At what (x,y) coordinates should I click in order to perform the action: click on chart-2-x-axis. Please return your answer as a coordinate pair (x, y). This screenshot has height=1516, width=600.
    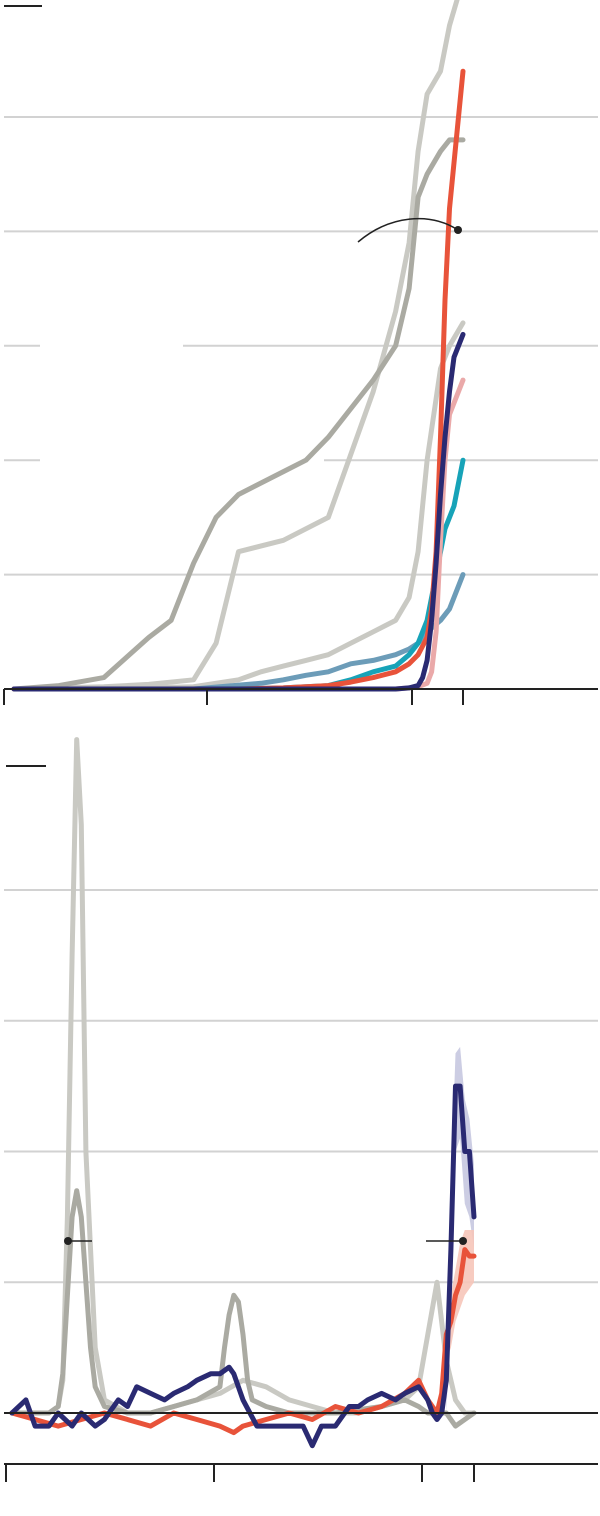
    Looking at the image, I should click on (301, 1447).